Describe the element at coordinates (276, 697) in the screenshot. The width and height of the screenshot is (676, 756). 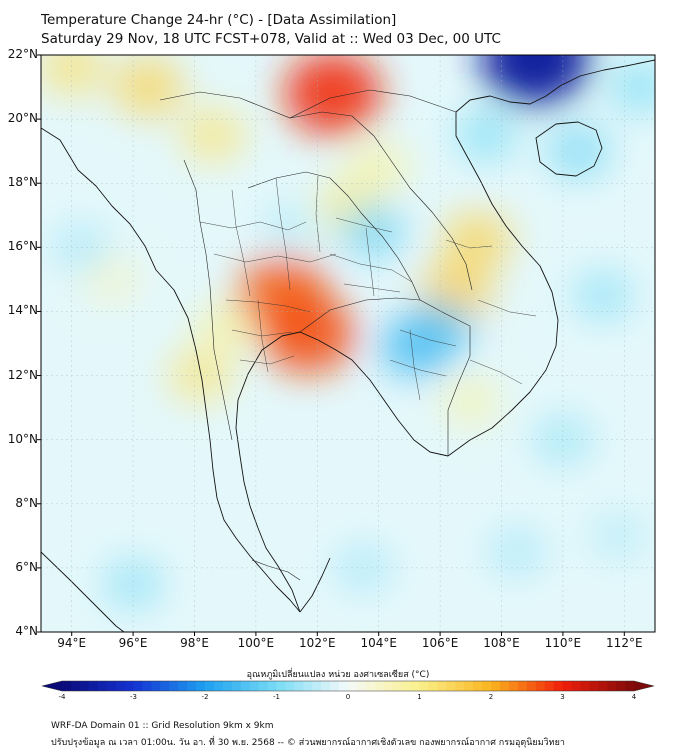
I see `colorbar-tick-3: -1` at that location.